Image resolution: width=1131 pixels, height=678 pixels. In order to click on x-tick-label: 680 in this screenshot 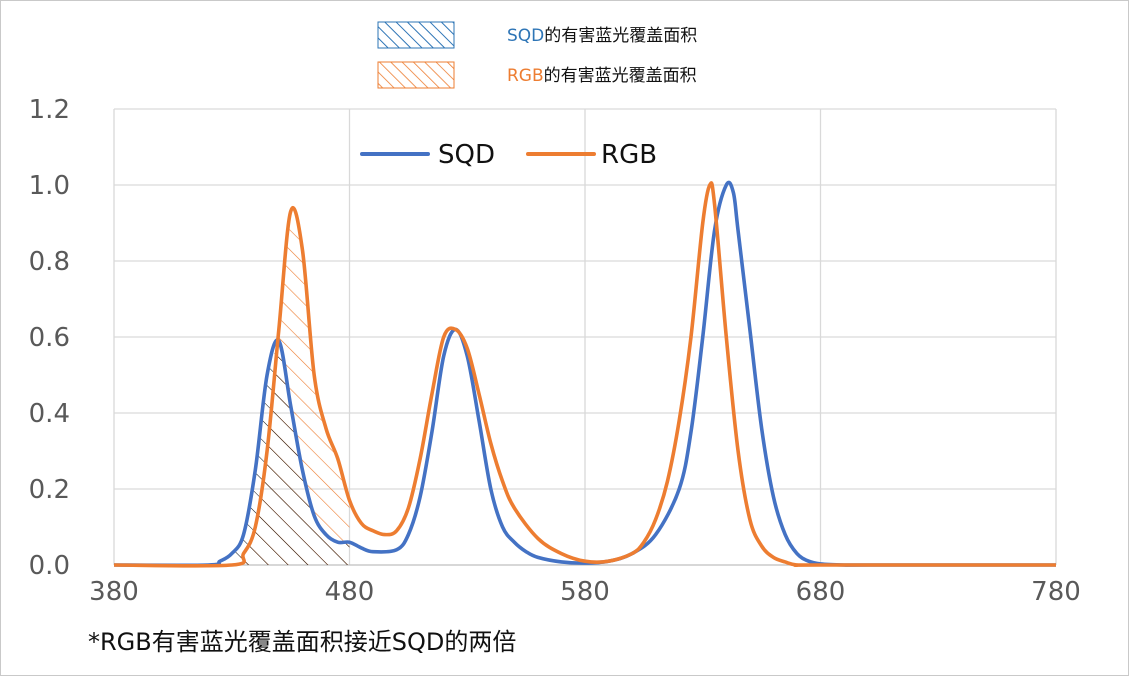, I will do `click(821, 592)`.